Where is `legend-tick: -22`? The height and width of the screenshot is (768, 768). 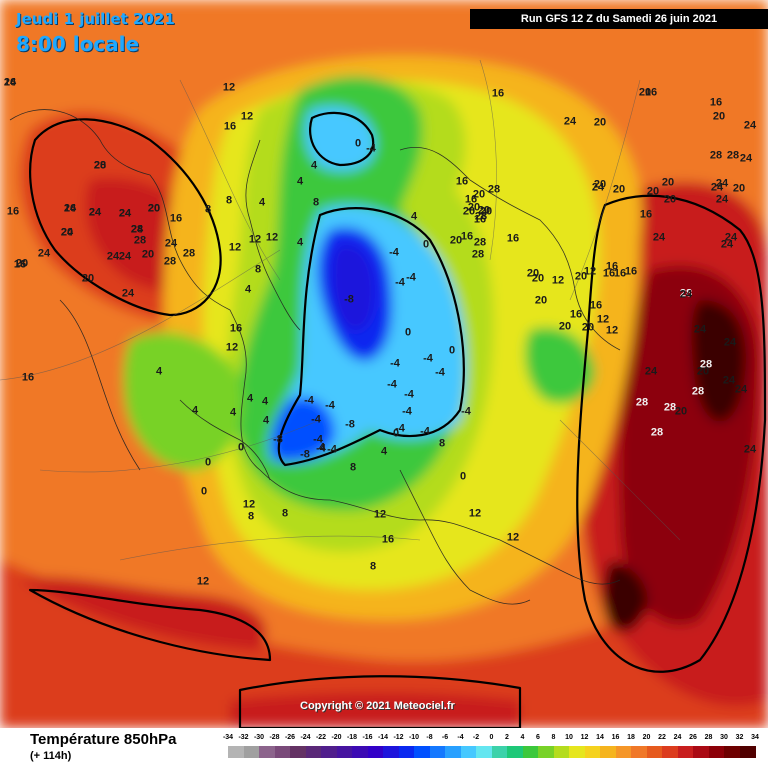
legend-tick: -22 is located at coordinates (321, 737).